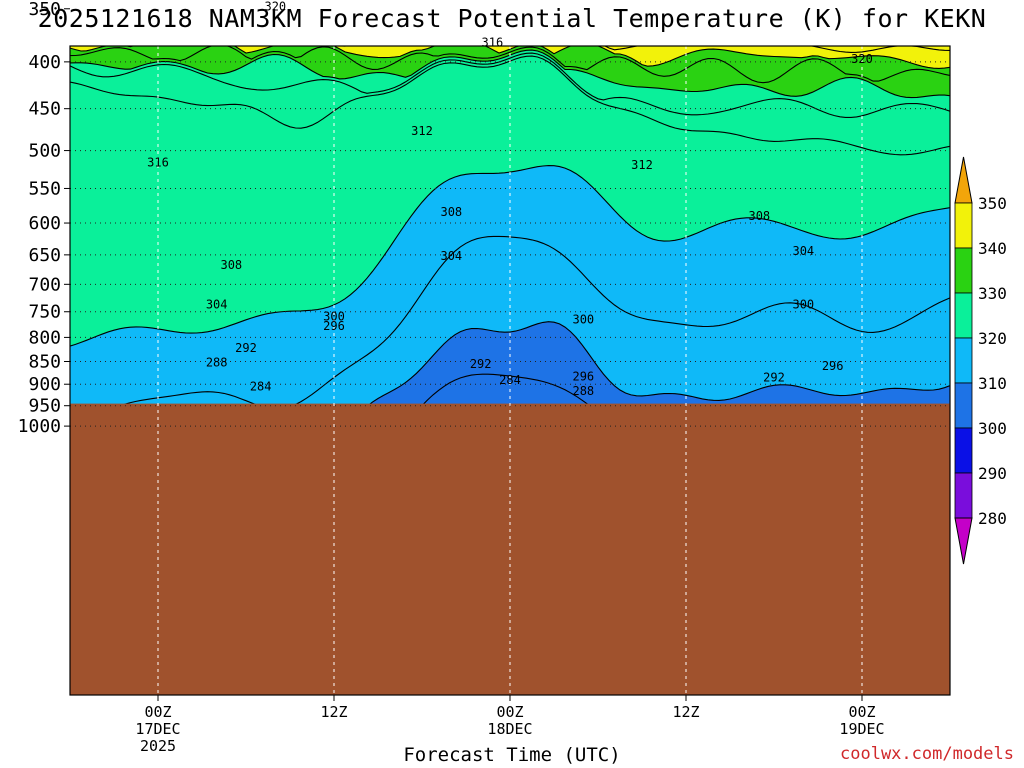 The height and width of the screenshot is (768, 1024). Describe the element at coordinates (451, 256) in the screenshot. I see `contour-label-17: 304` at that location.